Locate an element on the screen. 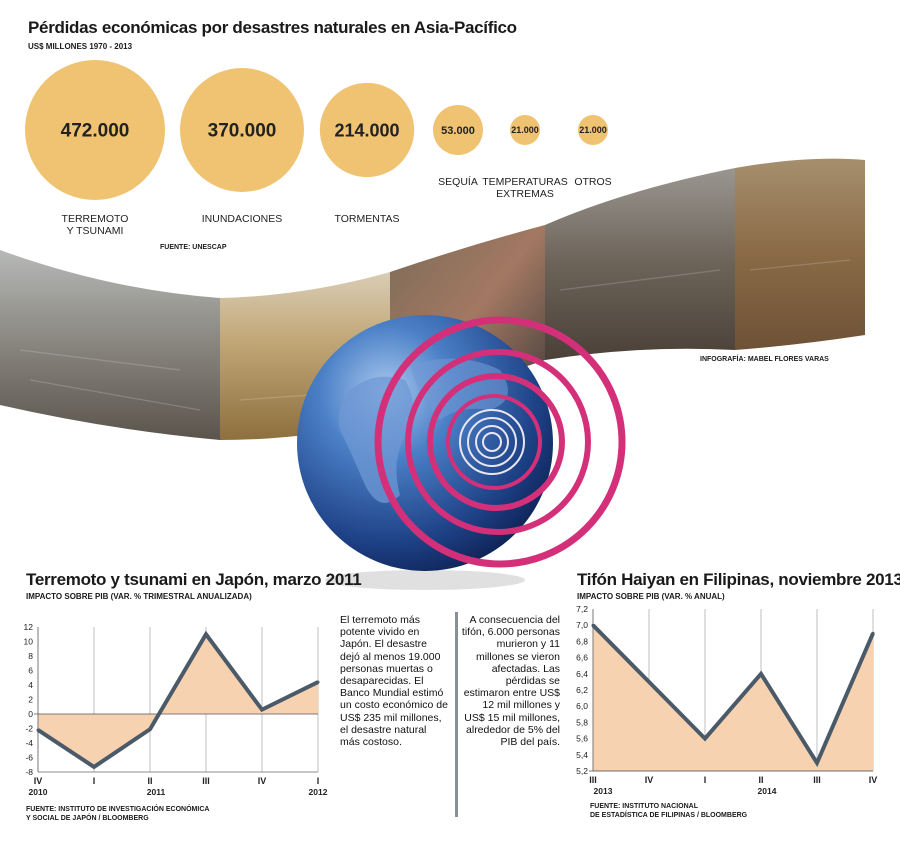 The width and height of the screenshot is (900, 842). philippines-subtitle: IMPACTO SOBRE PIB (VAR. % ANUAL) is located at coordinates (651, 596).